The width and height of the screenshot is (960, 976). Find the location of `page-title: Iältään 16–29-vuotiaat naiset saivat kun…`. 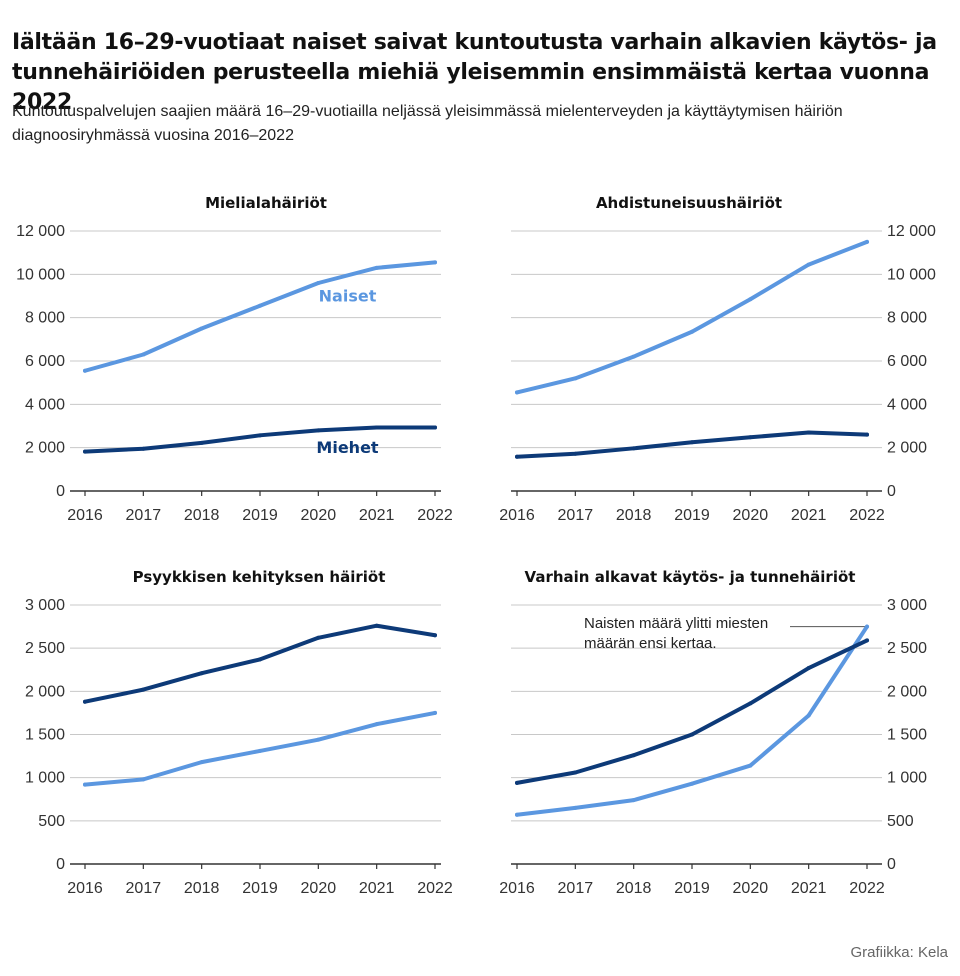

page-title: Iältään 16–29-vuotiaat naiset saivat kun… is located at coordinates (474, 72).